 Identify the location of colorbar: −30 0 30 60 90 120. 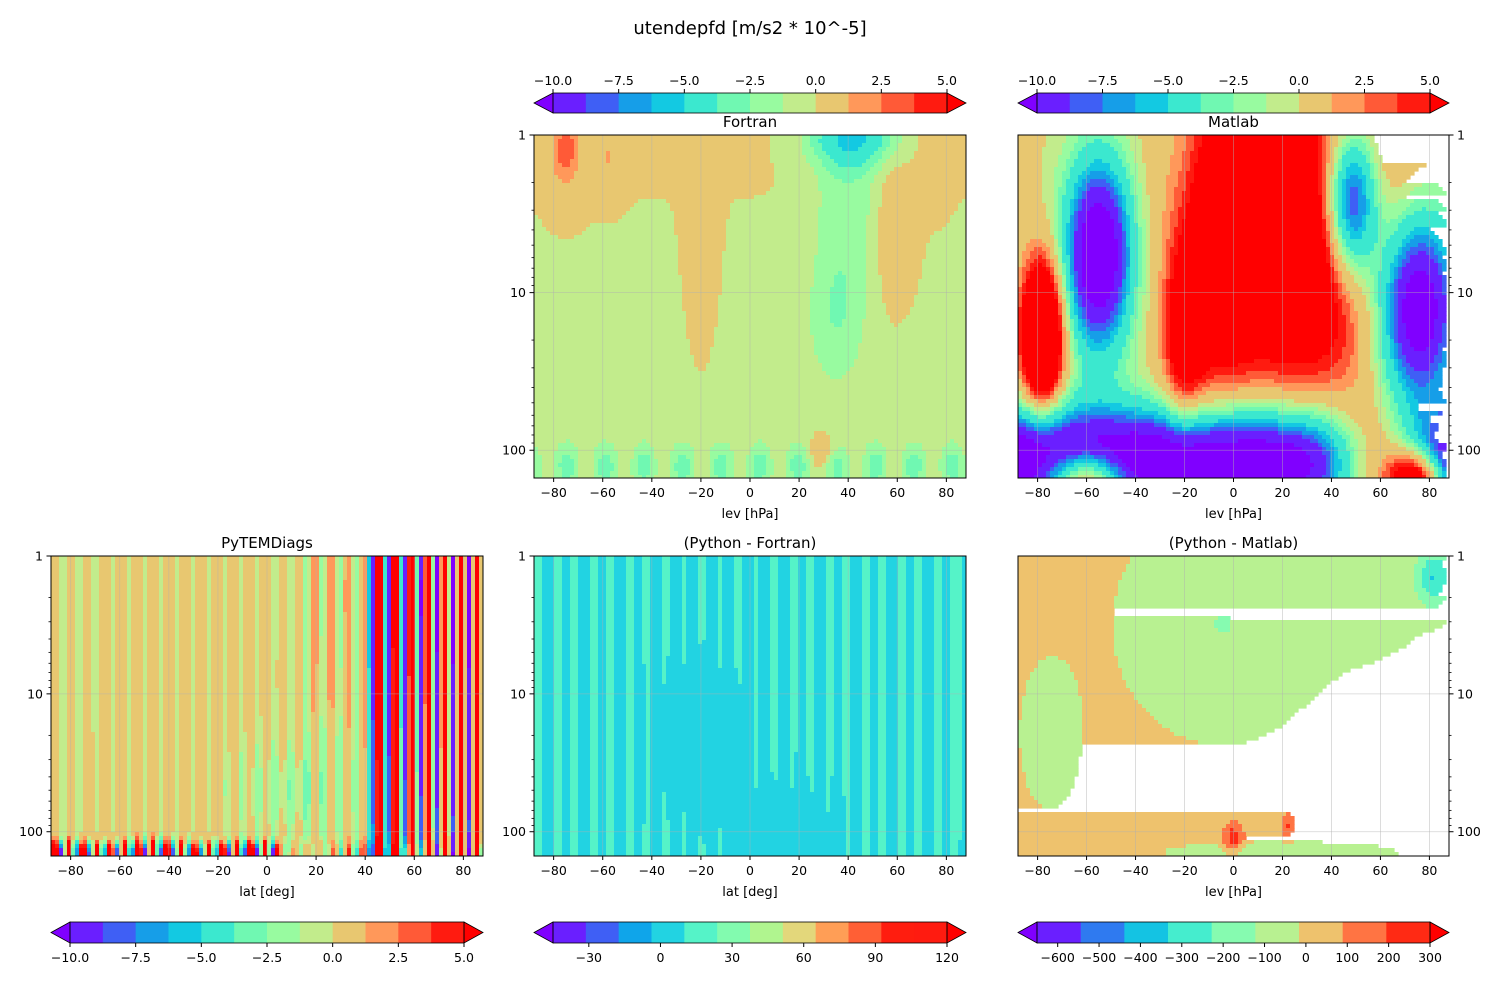
(750, 943).